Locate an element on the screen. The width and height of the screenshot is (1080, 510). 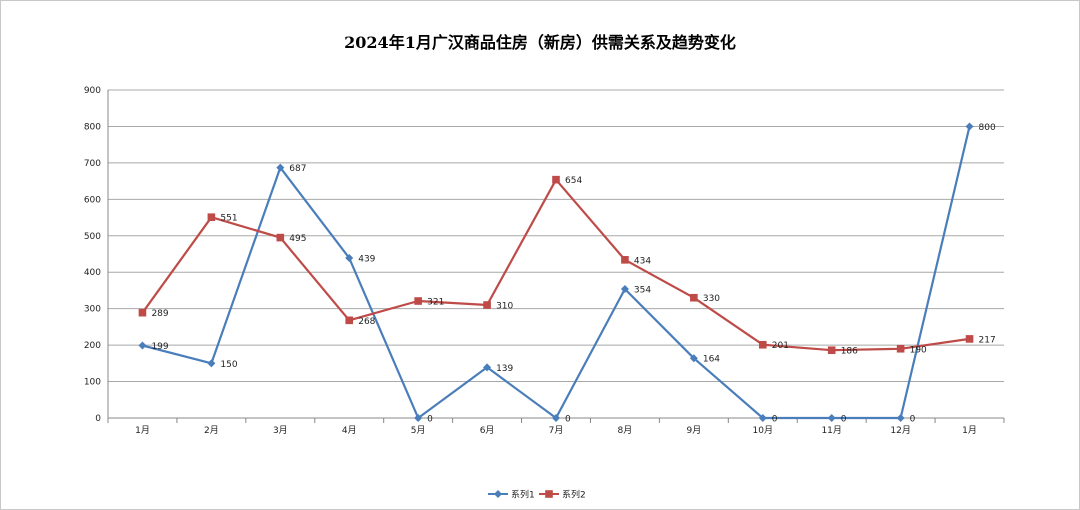
data-label: 217 is located at coordinates (987, 340).